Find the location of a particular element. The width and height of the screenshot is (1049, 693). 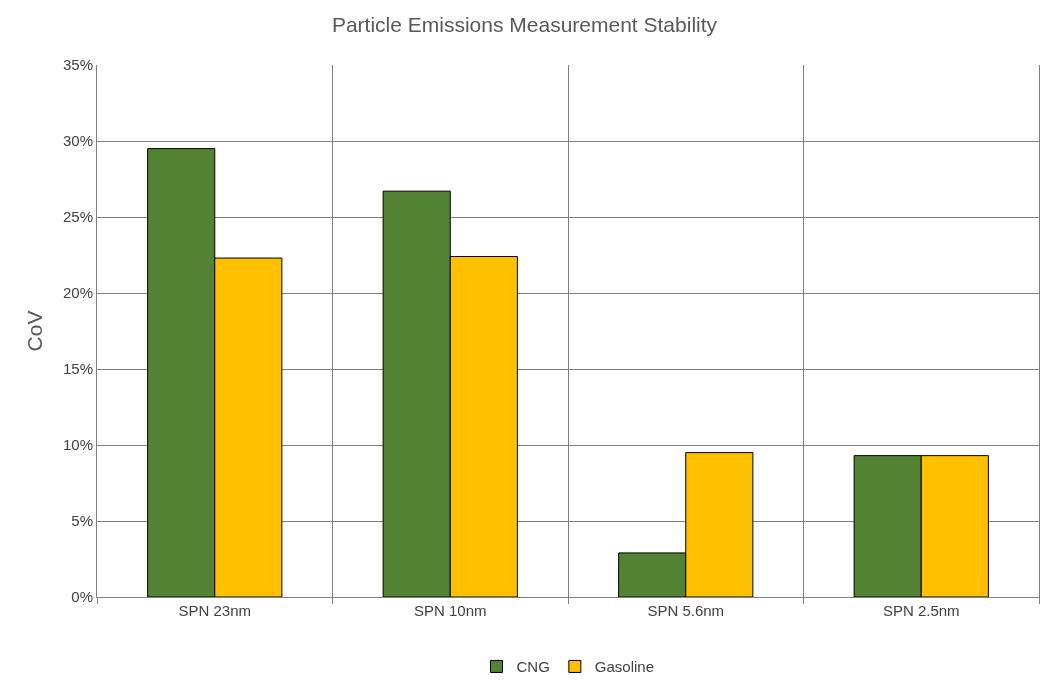

y-tick-label: 25% is located at coordinates (77, 217).